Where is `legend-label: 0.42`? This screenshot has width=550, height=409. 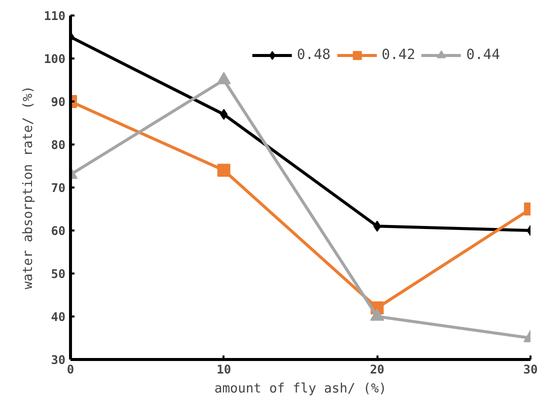
legend-label: 0.42 is located at coordinates (399, 55).